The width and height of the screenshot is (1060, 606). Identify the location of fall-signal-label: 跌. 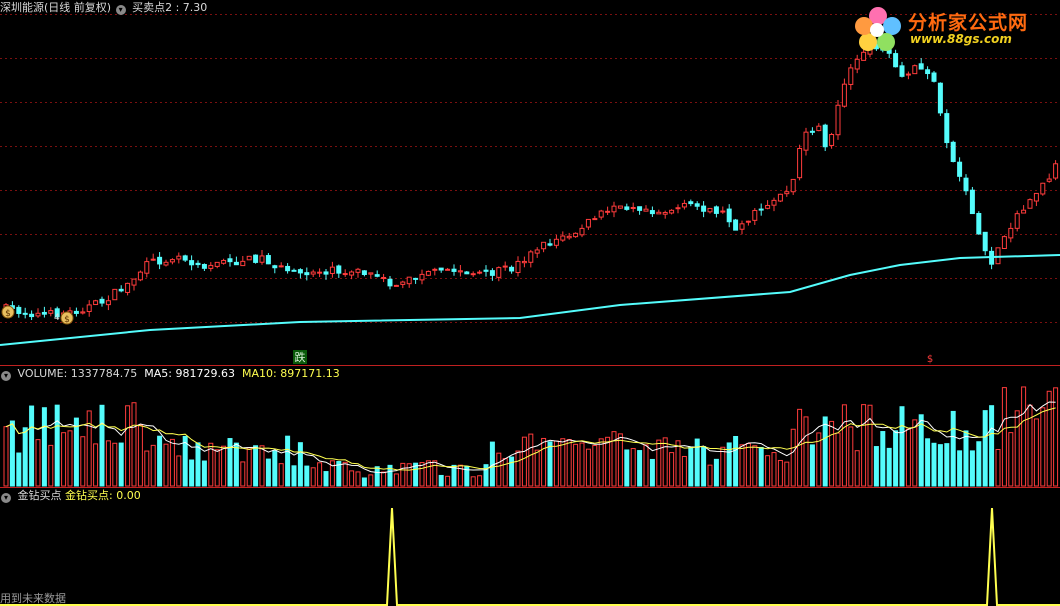
(300, 357).